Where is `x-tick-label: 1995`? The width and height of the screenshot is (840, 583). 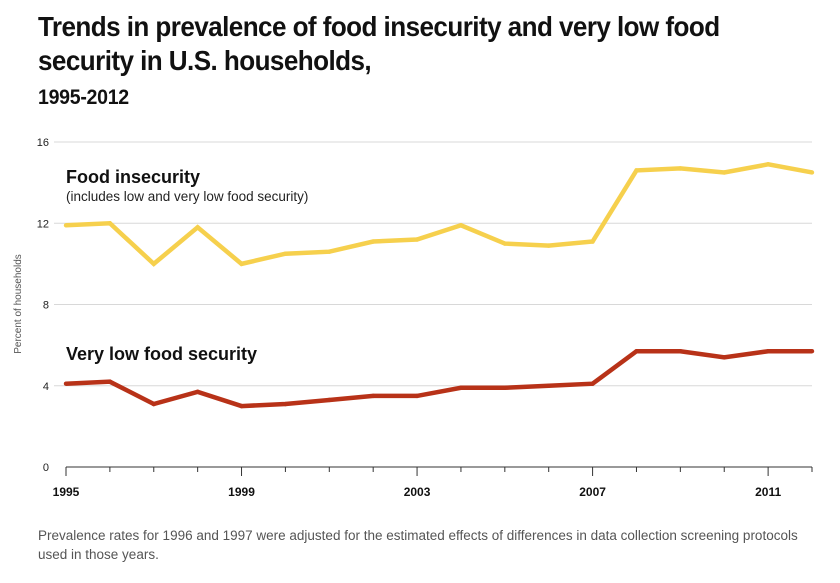
x-tick-label: 1995 is located at coordinates (66, 492).